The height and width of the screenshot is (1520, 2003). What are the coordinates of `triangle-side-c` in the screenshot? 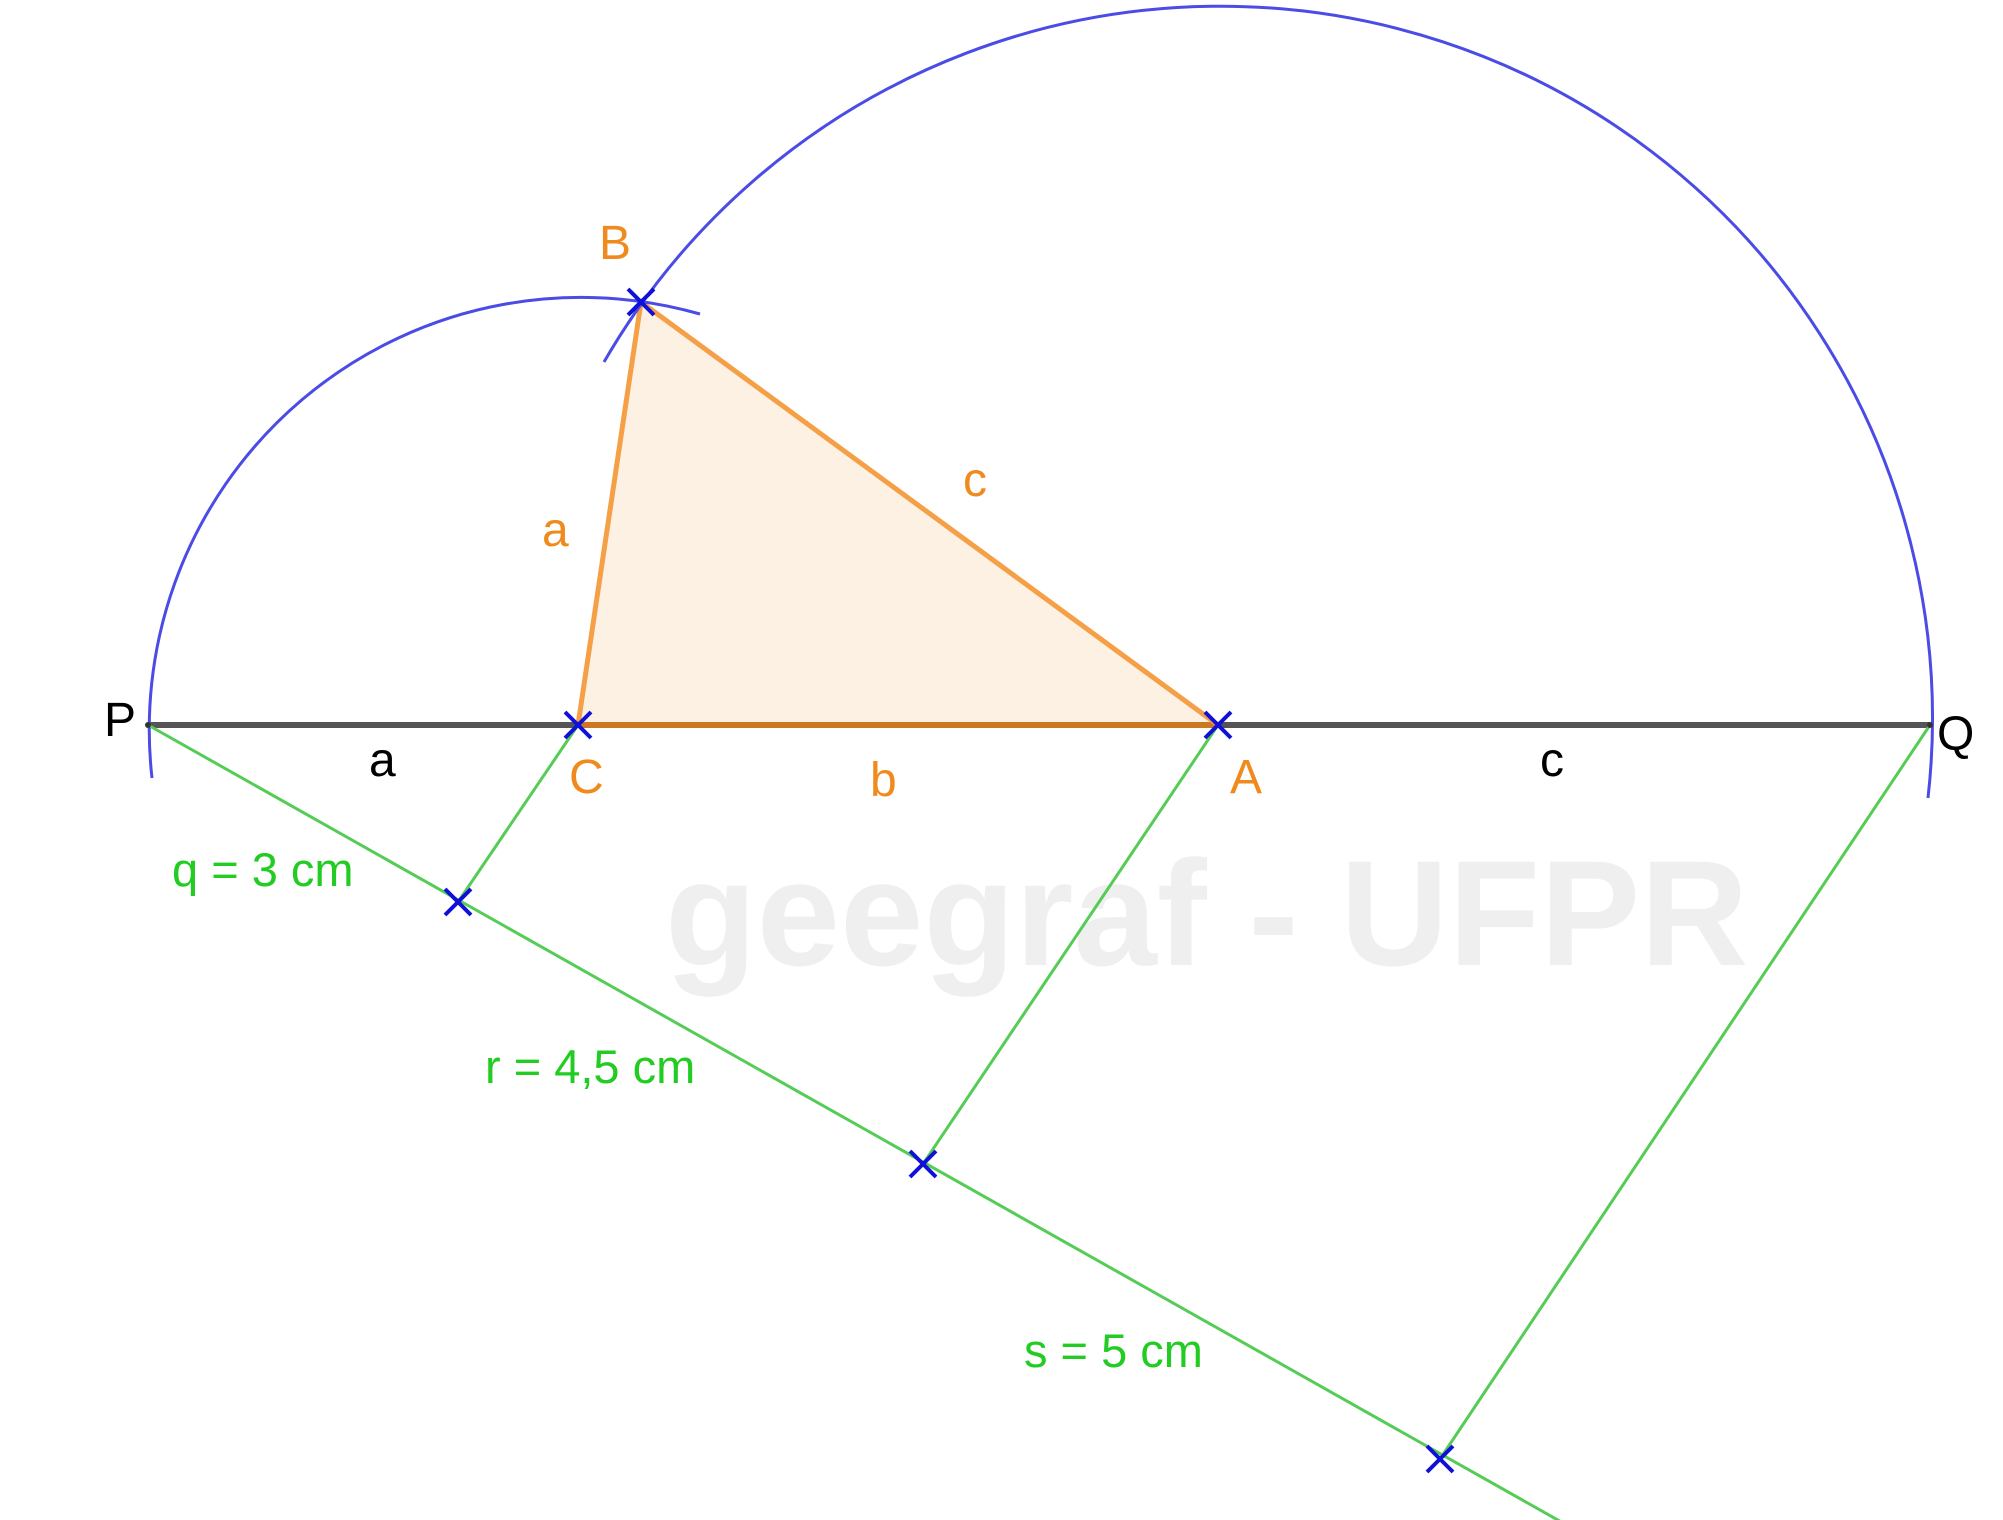 It's located at (929, 513).